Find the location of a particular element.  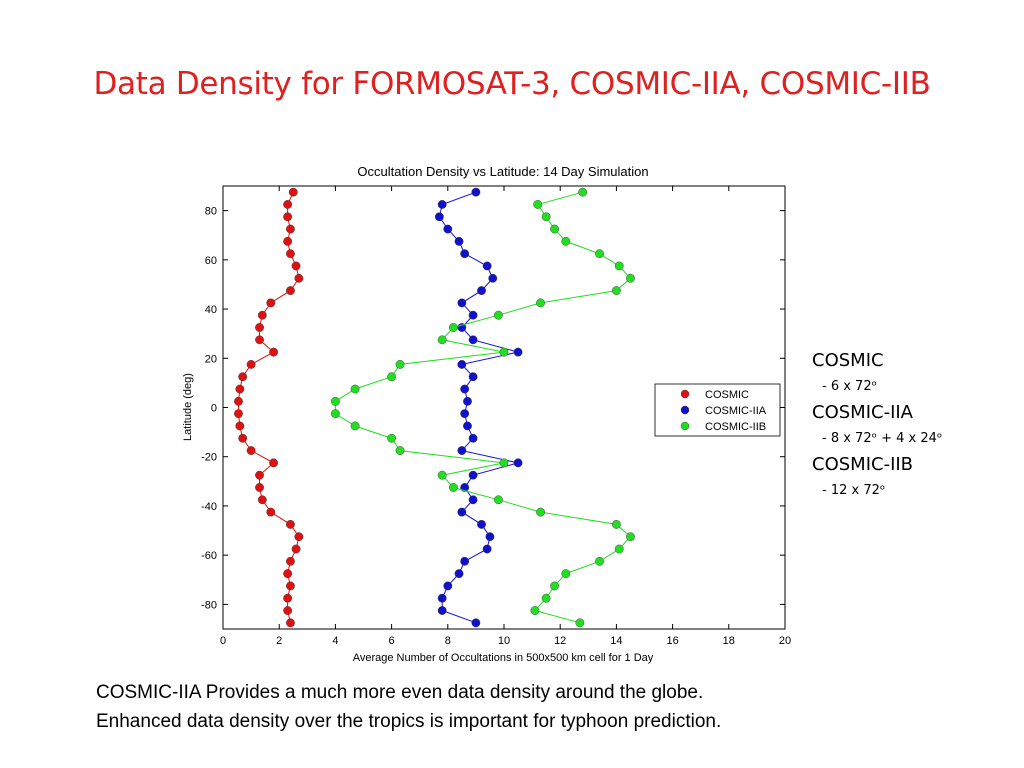

note-cosmic-iib-heading: COSMIC-IIB is located at coordinates (863, 464).